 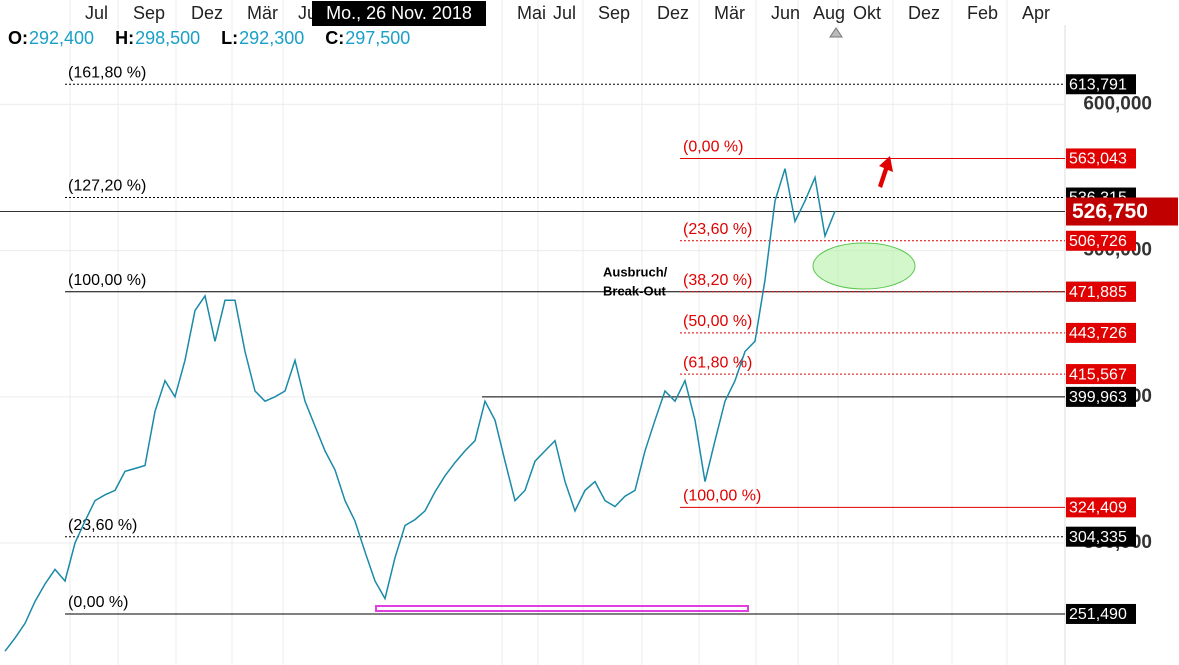 I want to click on level-label: 443,726, so click(x=1098, y=333).